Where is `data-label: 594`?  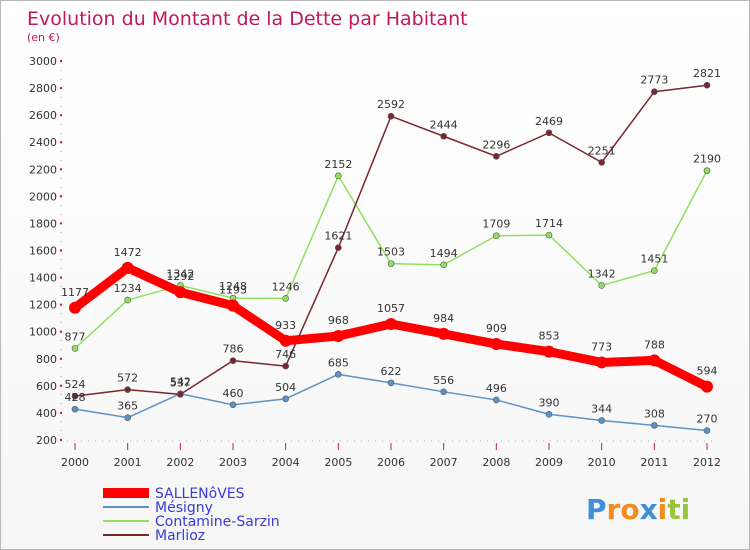
data-label: 594 is located at coordinates (707, 371).